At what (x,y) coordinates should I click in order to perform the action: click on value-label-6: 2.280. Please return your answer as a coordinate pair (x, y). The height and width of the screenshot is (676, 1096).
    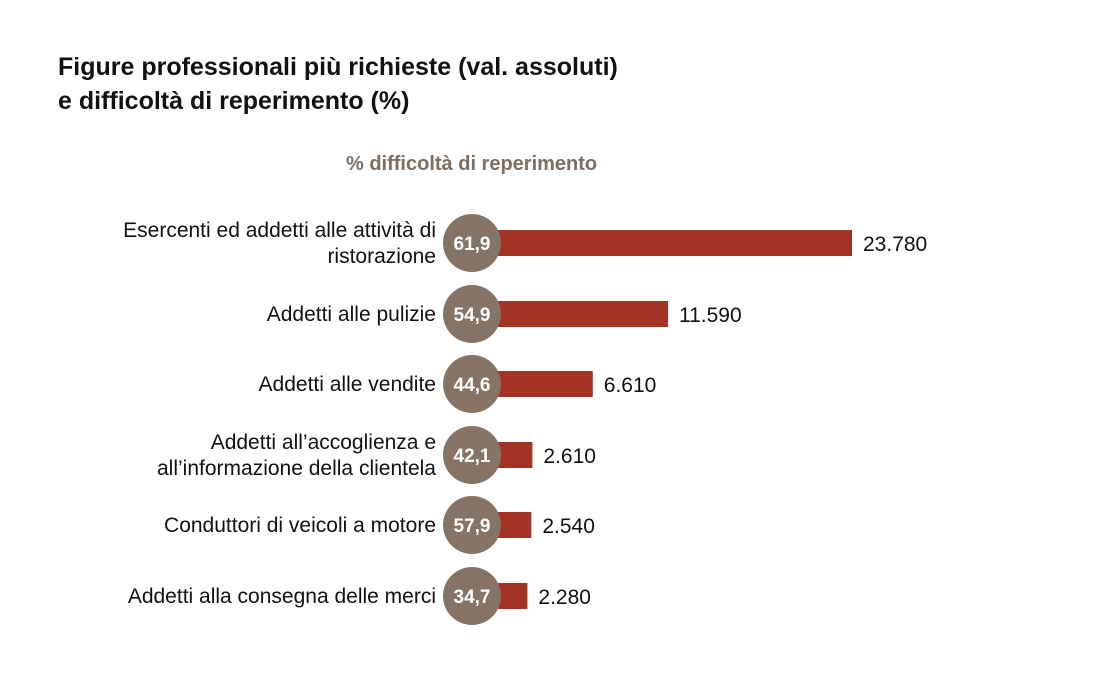
    Looking at the image, I should click on (564, 597).